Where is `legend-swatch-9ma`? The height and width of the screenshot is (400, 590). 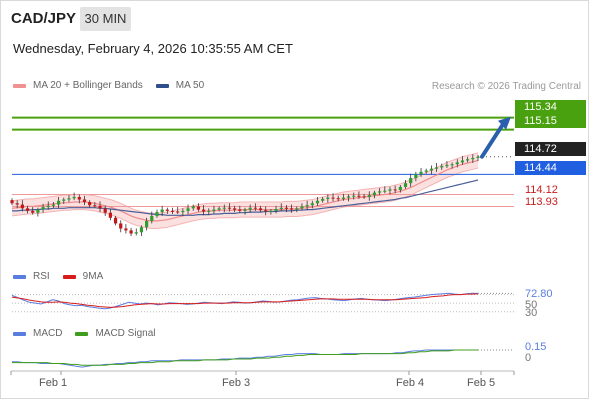
legend-swatch-9ma is located at coordinates (69, 276).